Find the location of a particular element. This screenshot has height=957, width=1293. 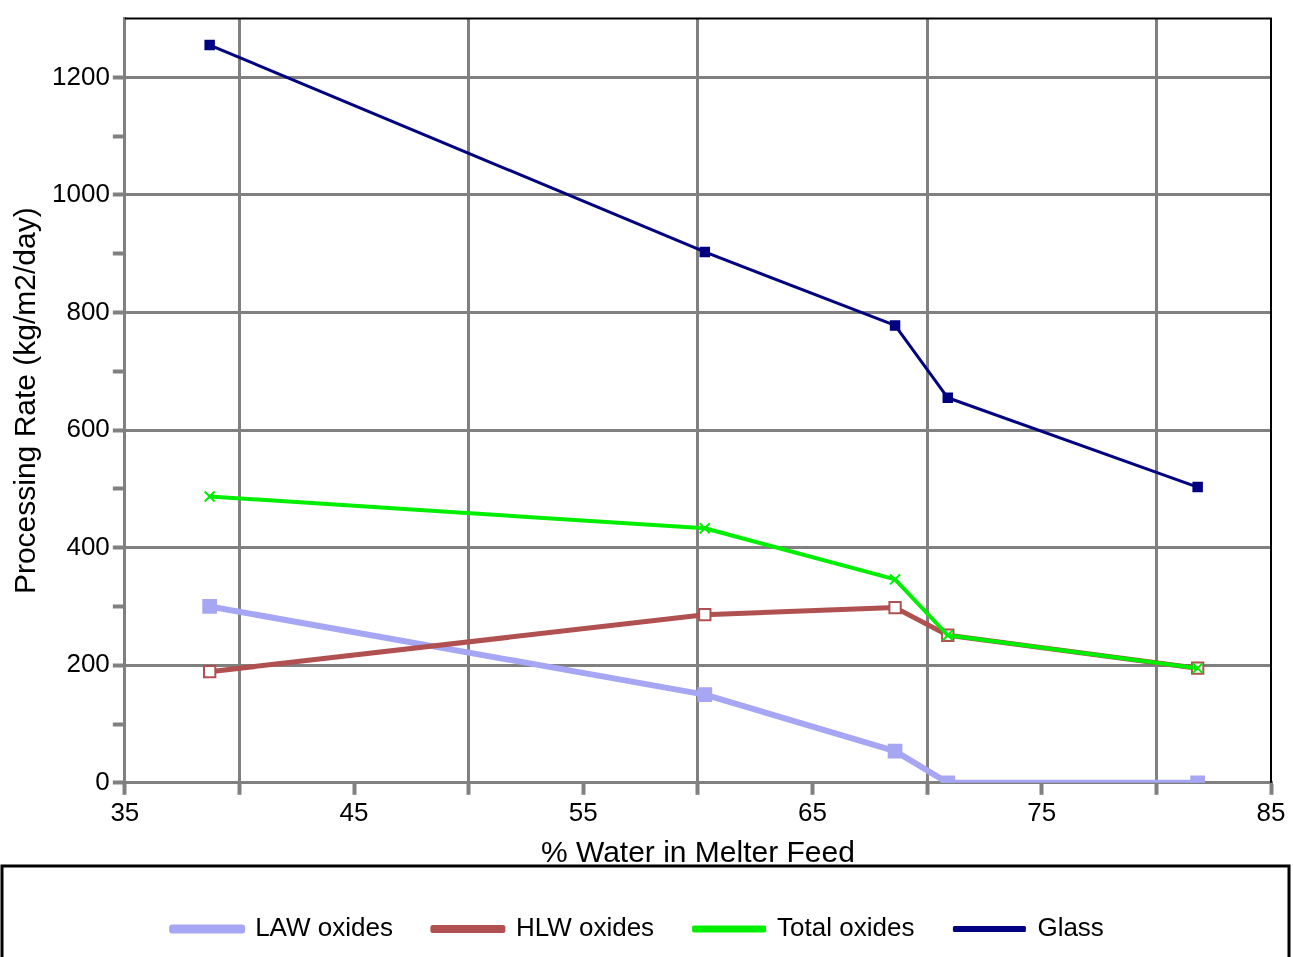

y-axis-title: Processing Rate (kg/m2/day) is located at coordinates (25, 401).